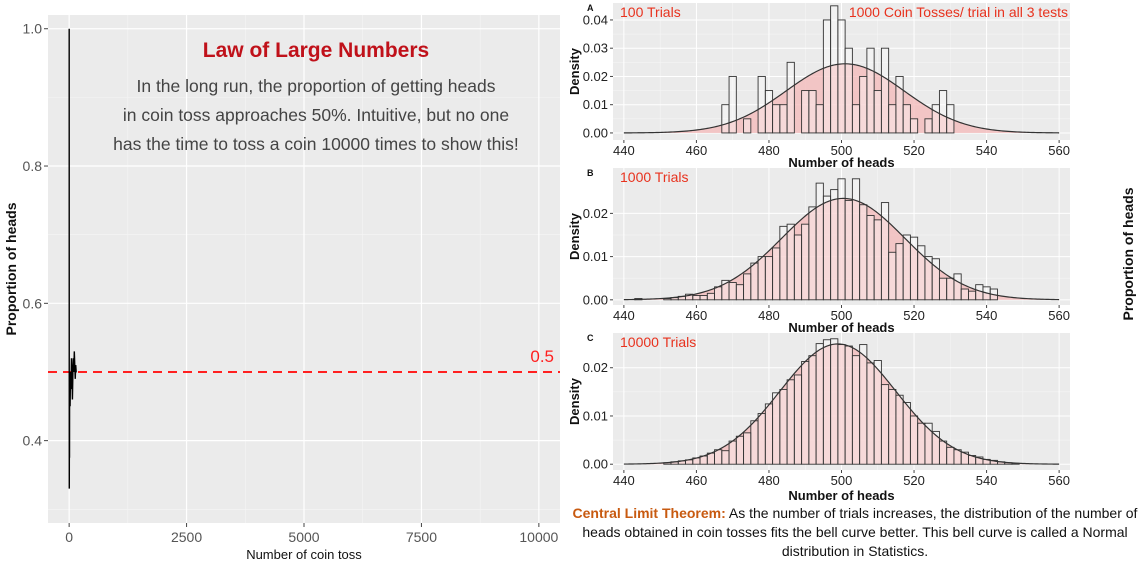 The width and height of the screenshot is (1140, 567). What do you see at coordinates (33, 303) in the screenshot?
I see `y-tick-label: 0.6` at bounding box center [33, 303].